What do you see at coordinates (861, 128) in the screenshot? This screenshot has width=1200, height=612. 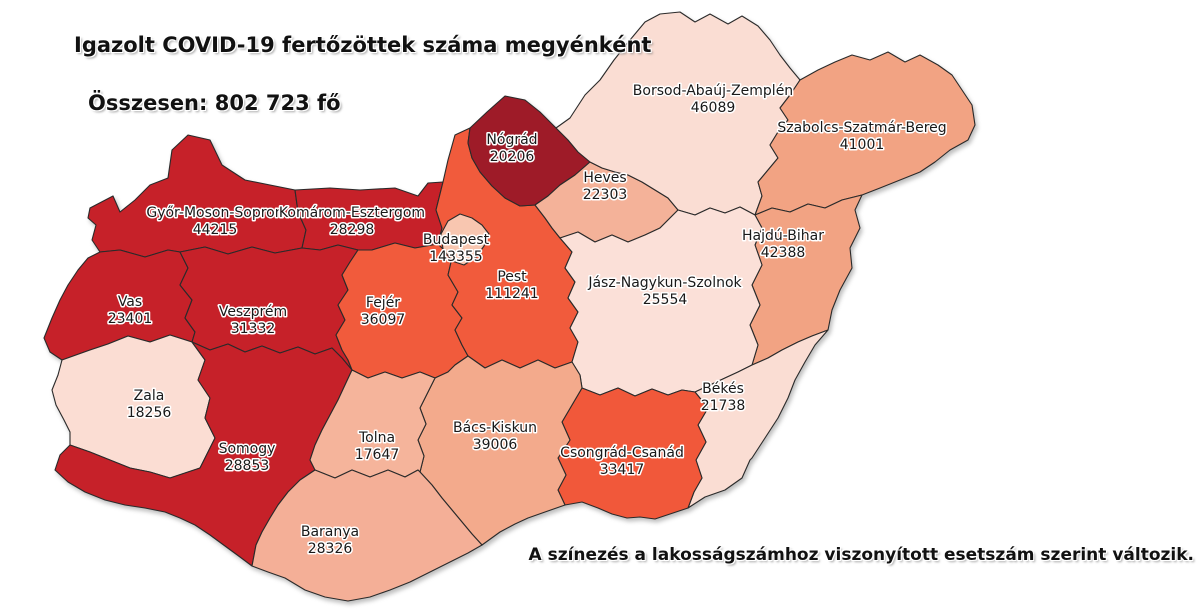 I see `county-name-label: Szabolcs-Szatmár-Bereg` at bounding box center [861, 128].